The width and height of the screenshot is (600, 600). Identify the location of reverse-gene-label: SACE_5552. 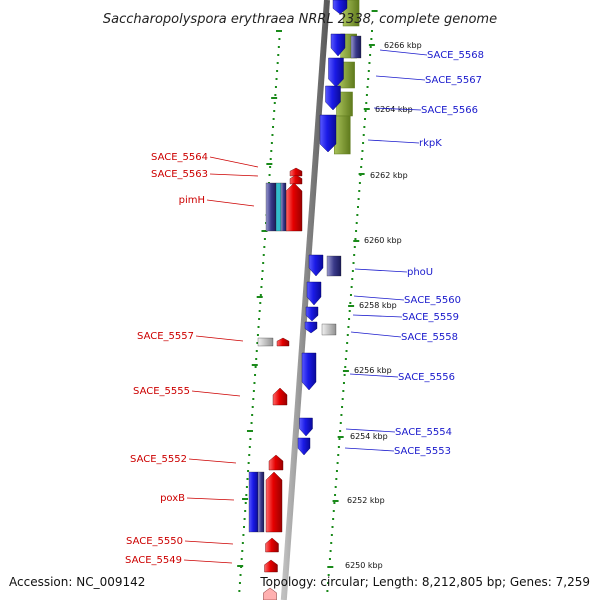
(158, 459).